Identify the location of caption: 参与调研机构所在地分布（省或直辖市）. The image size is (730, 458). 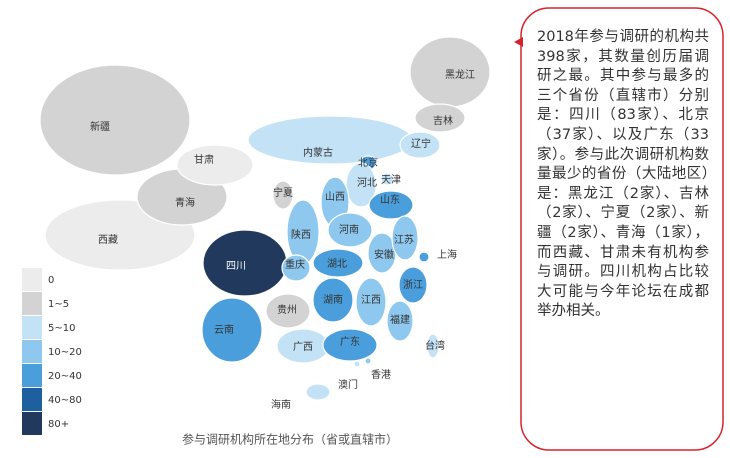
(290, 439).